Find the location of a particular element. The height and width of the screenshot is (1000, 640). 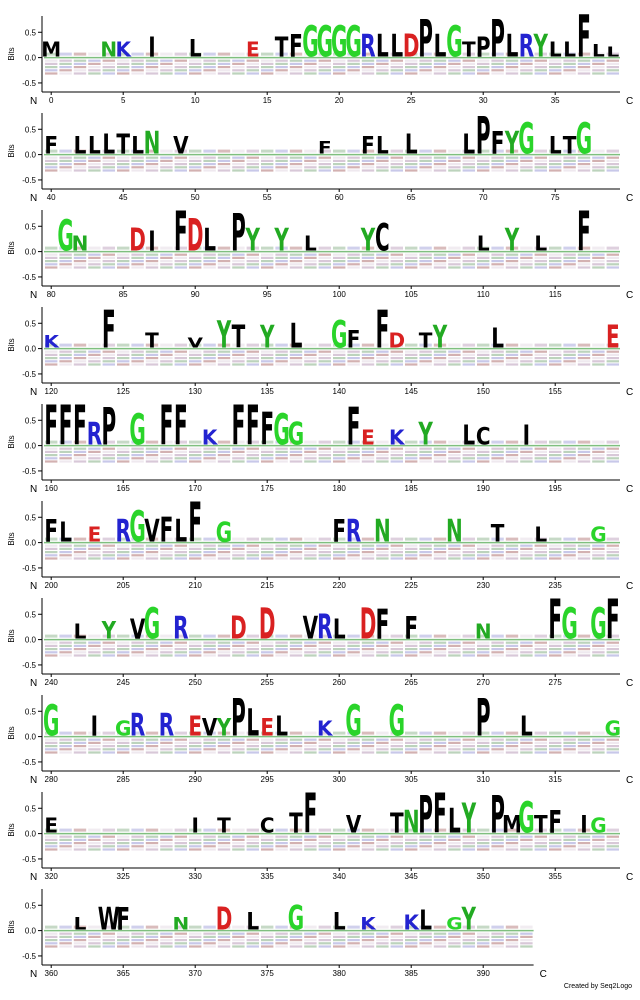

x-tick-label: 265 is located at coordinates (412, 682).